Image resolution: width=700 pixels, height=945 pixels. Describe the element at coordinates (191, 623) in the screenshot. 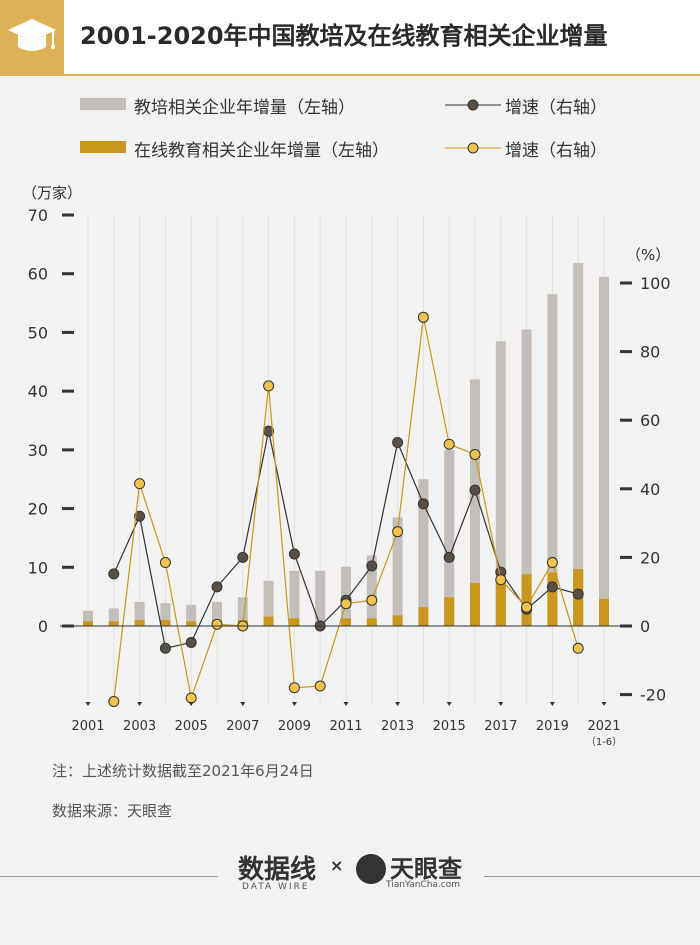

I see `bar-2-2005` at that location.